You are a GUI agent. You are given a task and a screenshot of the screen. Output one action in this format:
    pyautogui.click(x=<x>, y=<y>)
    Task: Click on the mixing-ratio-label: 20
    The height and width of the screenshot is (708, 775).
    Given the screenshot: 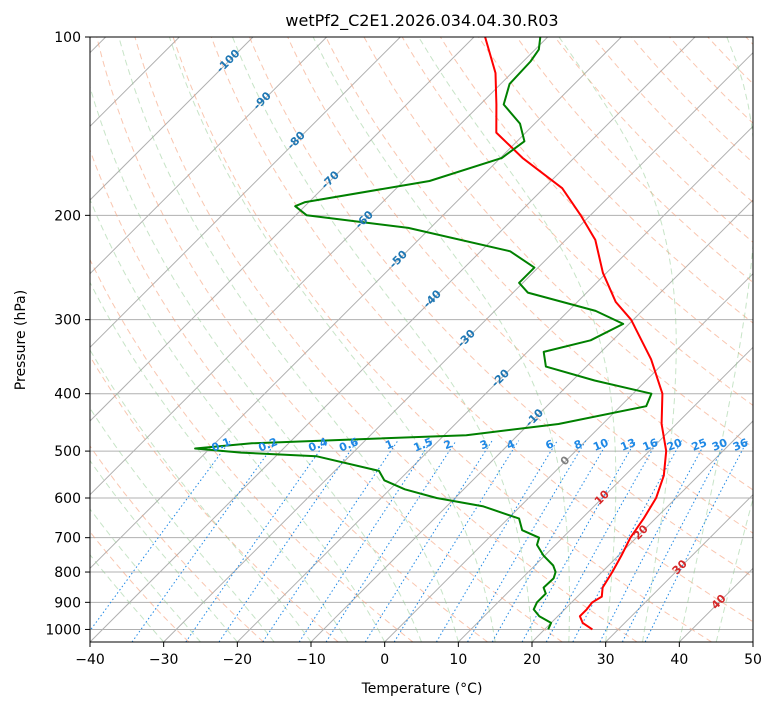 What is the action you would take?
    pyautogui.click(x=674, y=445)
    